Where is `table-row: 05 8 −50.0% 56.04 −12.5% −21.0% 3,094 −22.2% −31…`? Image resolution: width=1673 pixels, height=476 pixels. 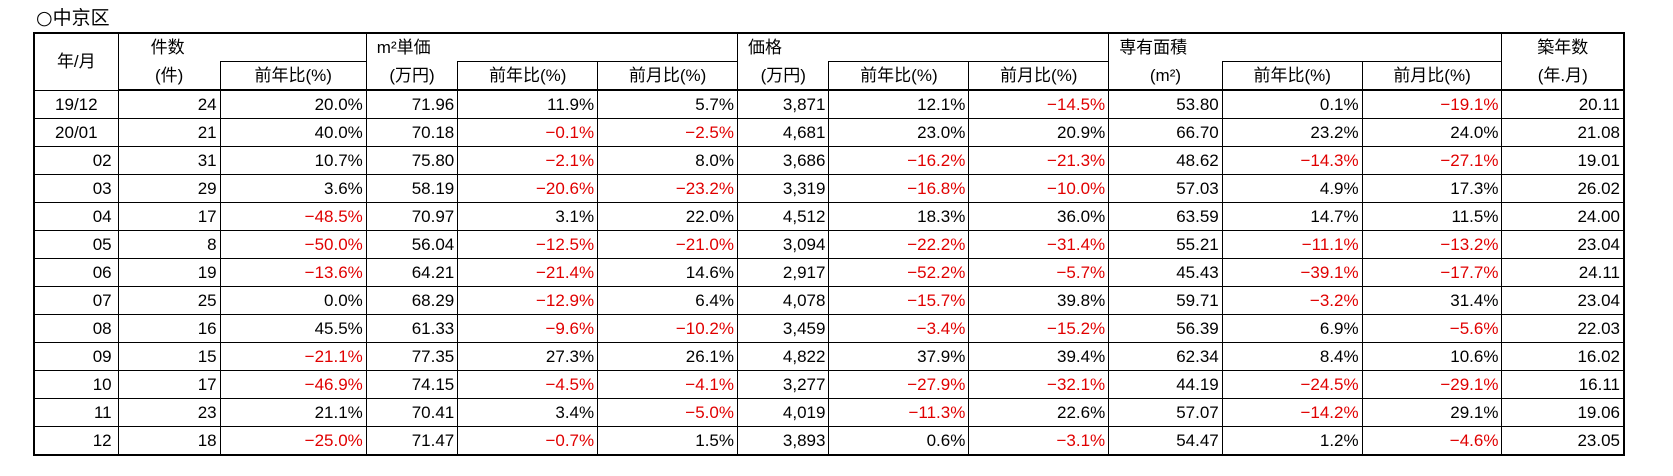
table-row: 05 8 −50.0% 56.04 −12.5% −21.0% 3,094 −22.2% −31… is located at coordinates (829, 244).